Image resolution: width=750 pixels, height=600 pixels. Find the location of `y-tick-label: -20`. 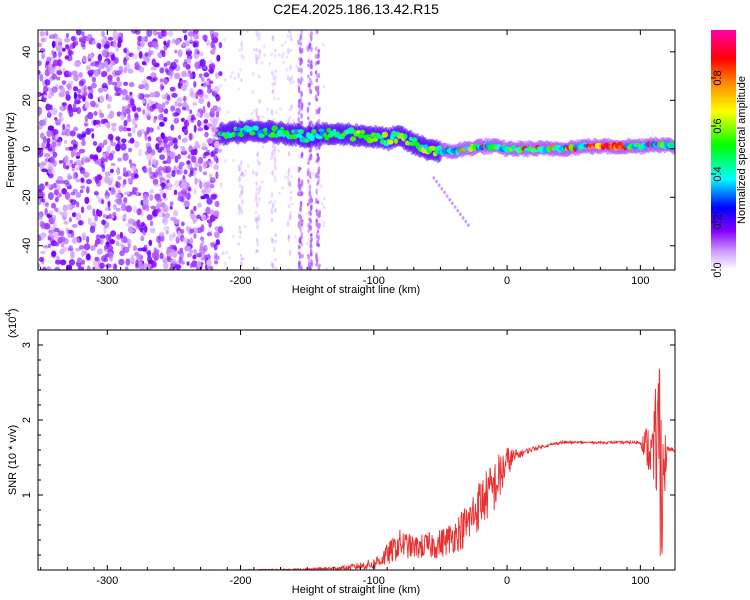

y-tick-label: -20 is located at coordinates (27, 197).